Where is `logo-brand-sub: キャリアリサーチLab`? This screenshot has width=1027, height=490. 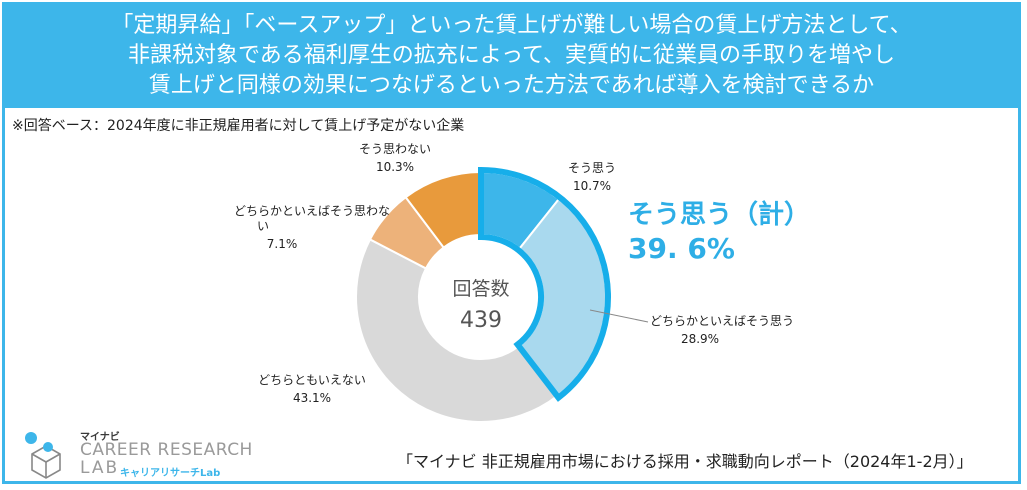 logo-brand-sub: キャリアリサーチLab is located at coordinates (170, 473).